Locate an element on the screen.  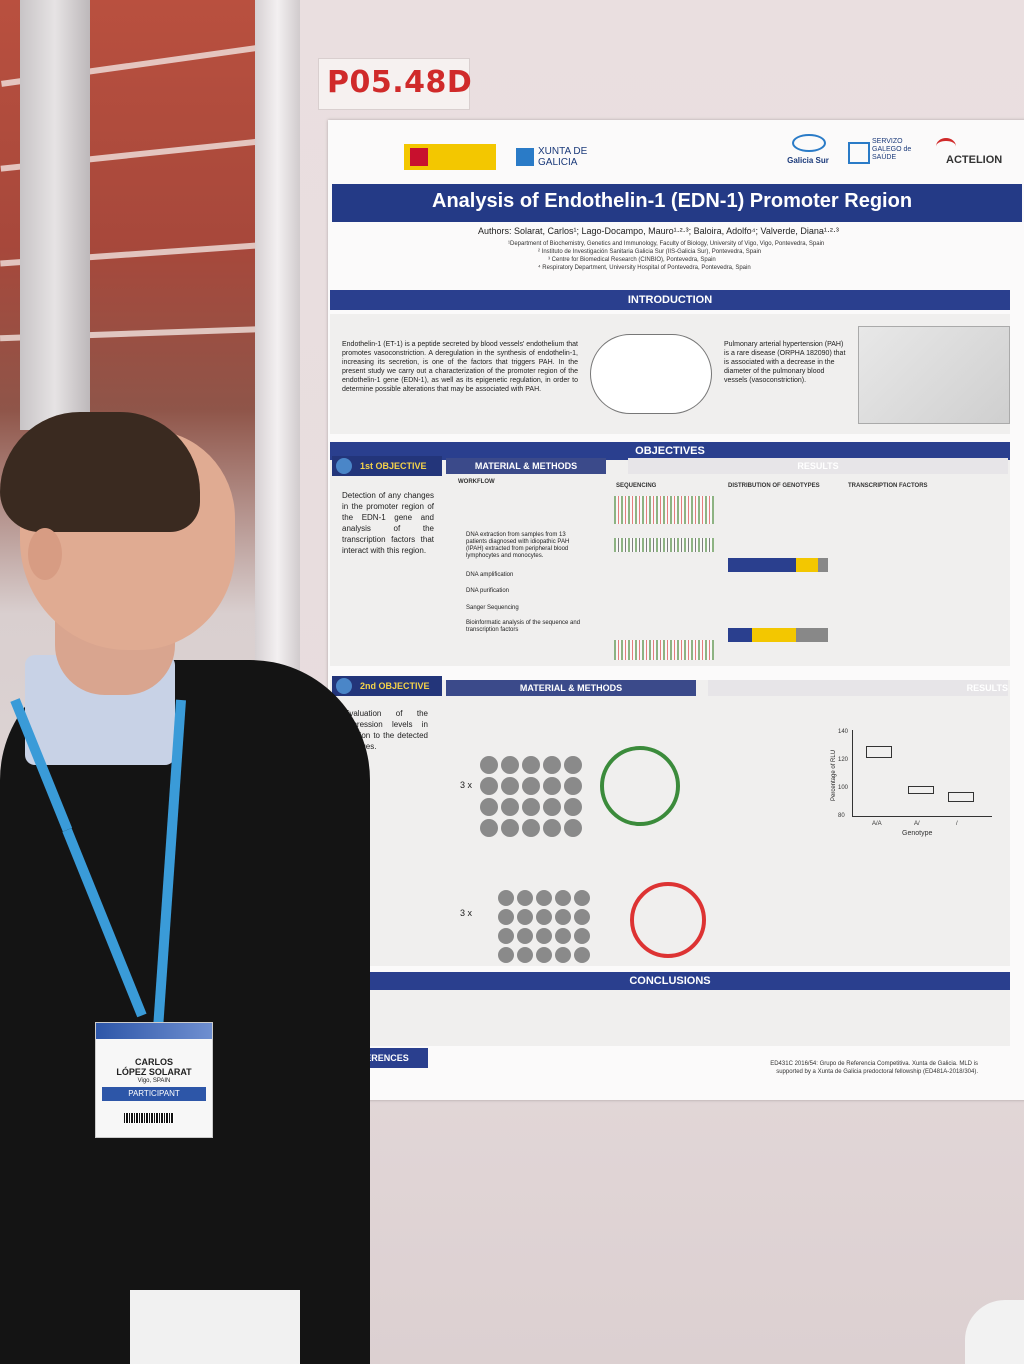
workflow-step: Sanger Sequencing is located at coordinates (492, 608).